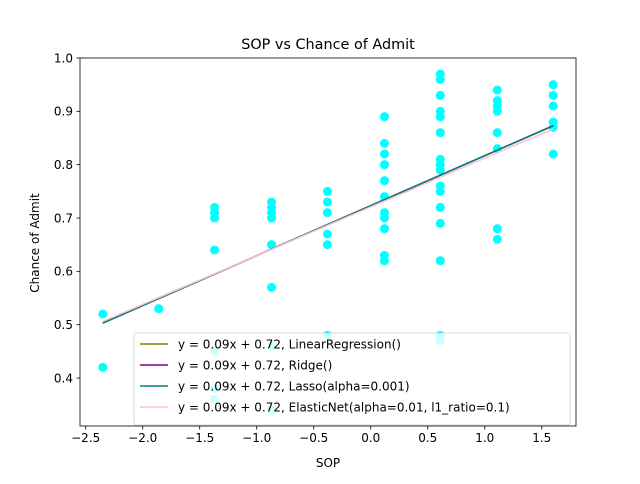 The width and height of the screenshot is (640, 484). What do you see at coordinates (63, 58) in the screenshot?
I see `y-tick-label: 1.0` at bounding box center [63, 58].